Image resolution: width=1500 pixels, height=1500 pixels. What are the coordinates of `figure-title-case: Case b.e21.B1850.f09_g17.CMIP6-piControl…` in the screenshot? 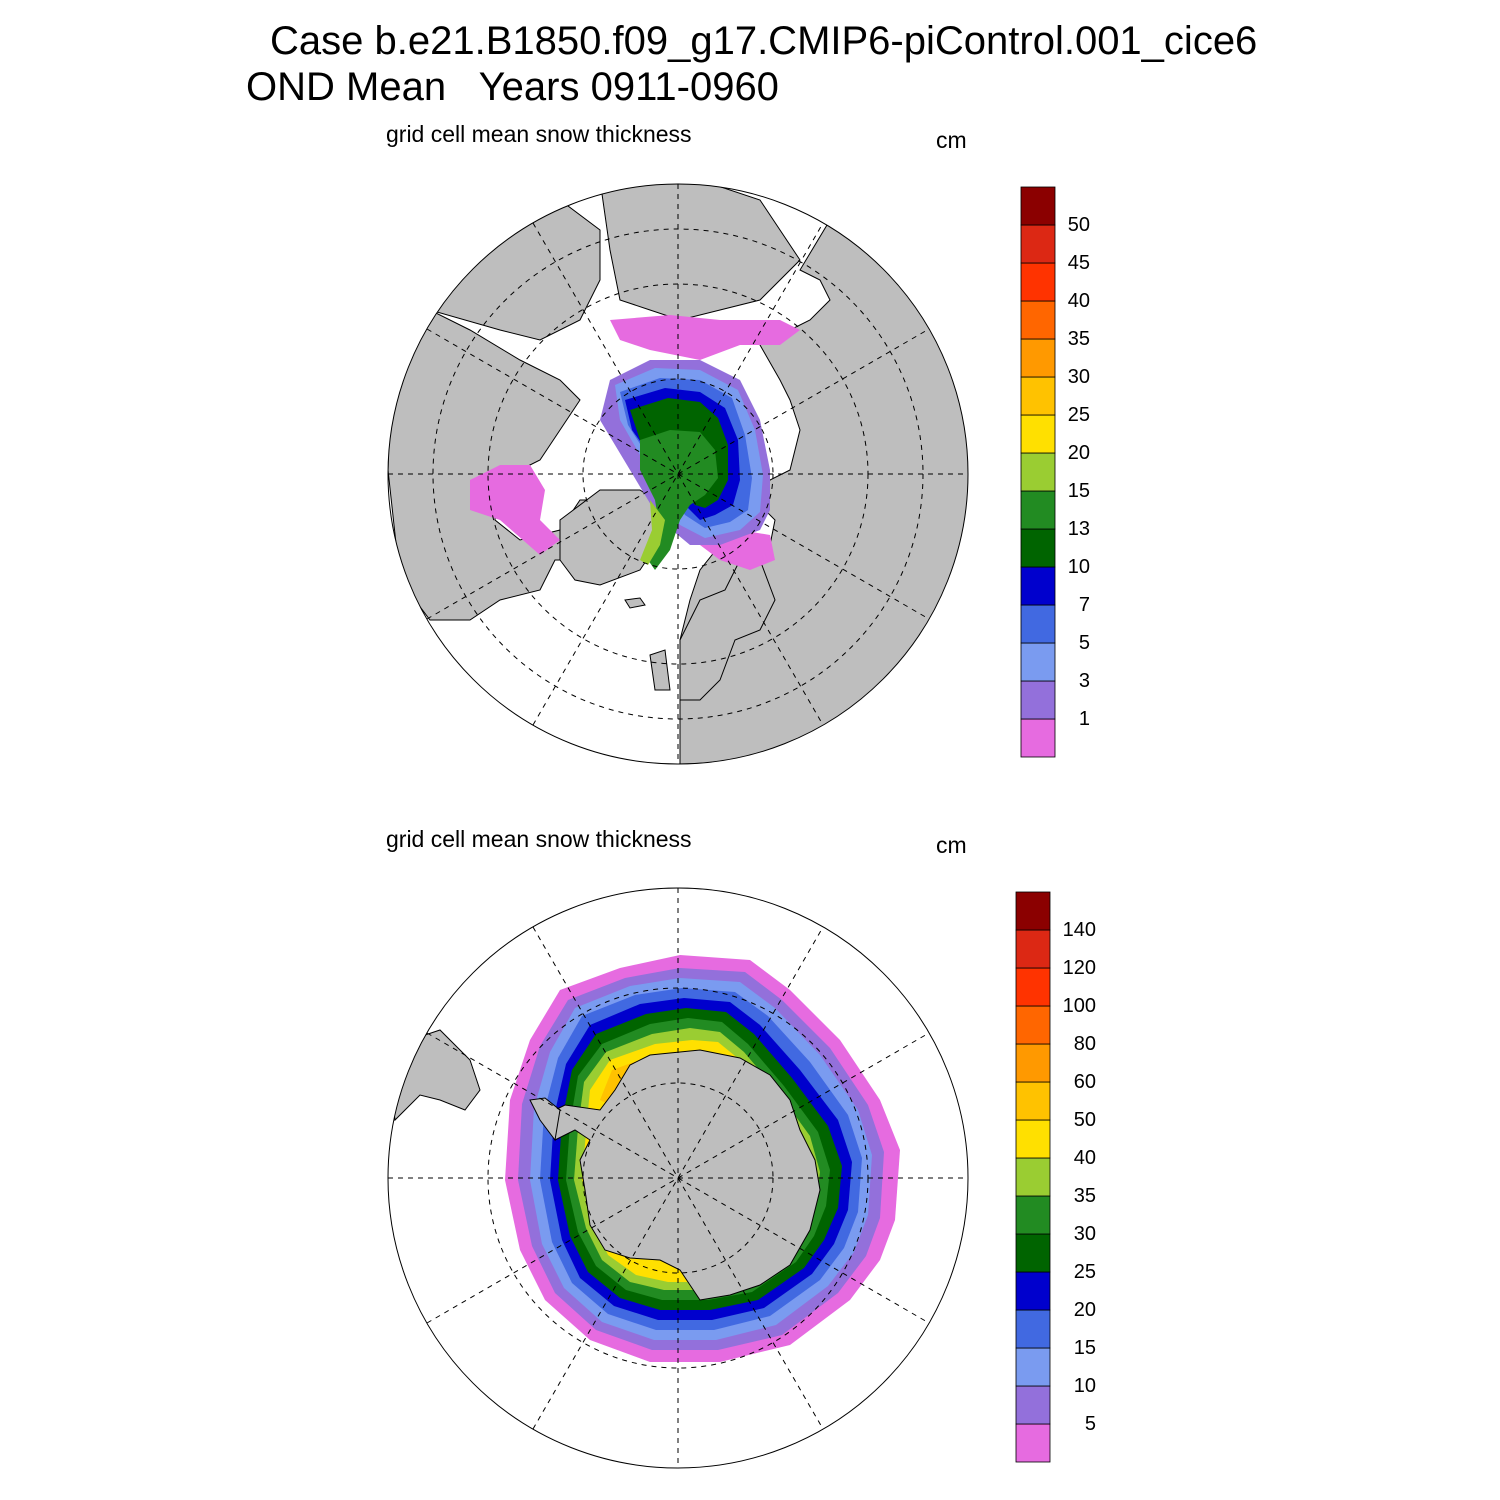 It's located at (764, 41).